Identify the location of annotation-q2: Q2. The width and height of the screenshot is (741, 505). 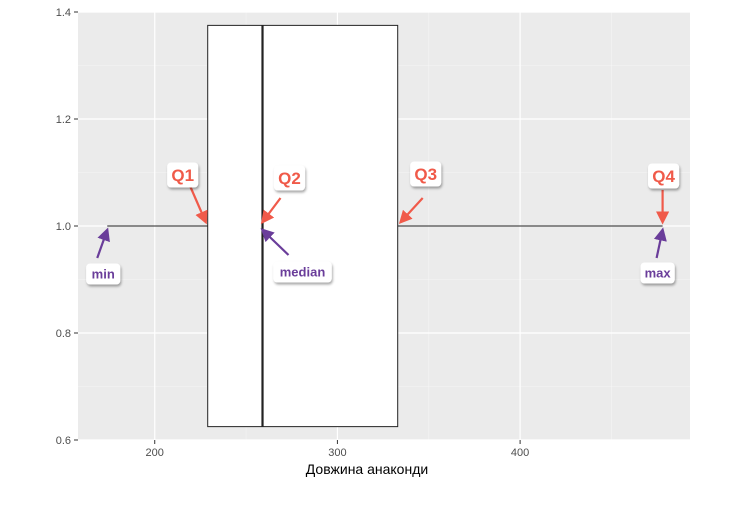
(289, 178).